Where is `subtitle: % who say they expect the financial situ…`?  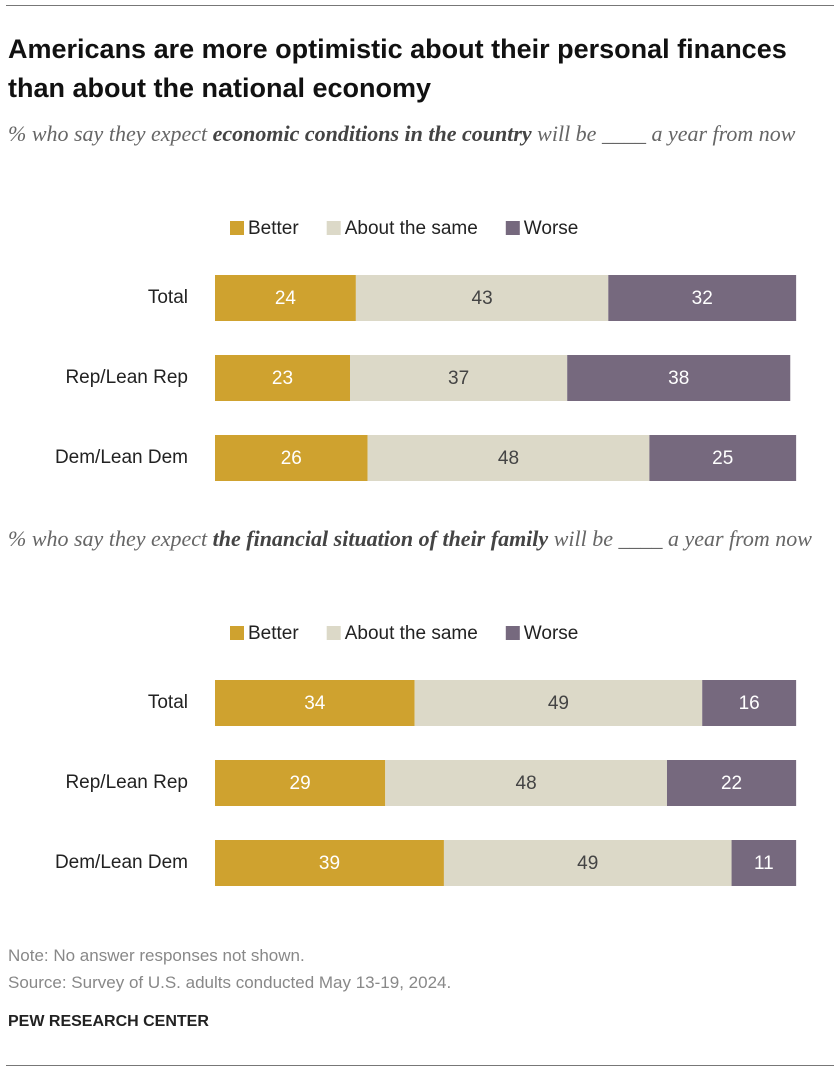
subtitle: % who say they expect the financial situ… is located at coordinates (415, 539).